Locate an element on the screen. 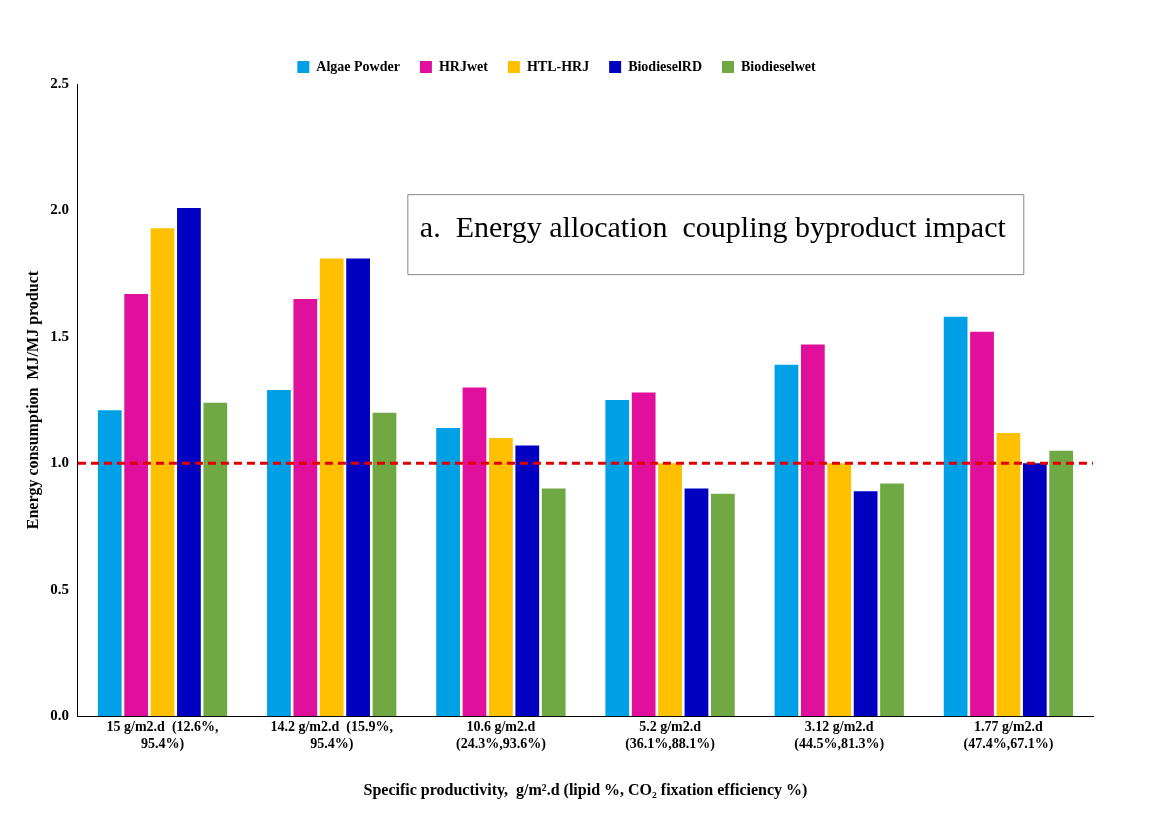 The image size is (1163, 824). legend-label: HRJwet is located at coordinates (463, 66).